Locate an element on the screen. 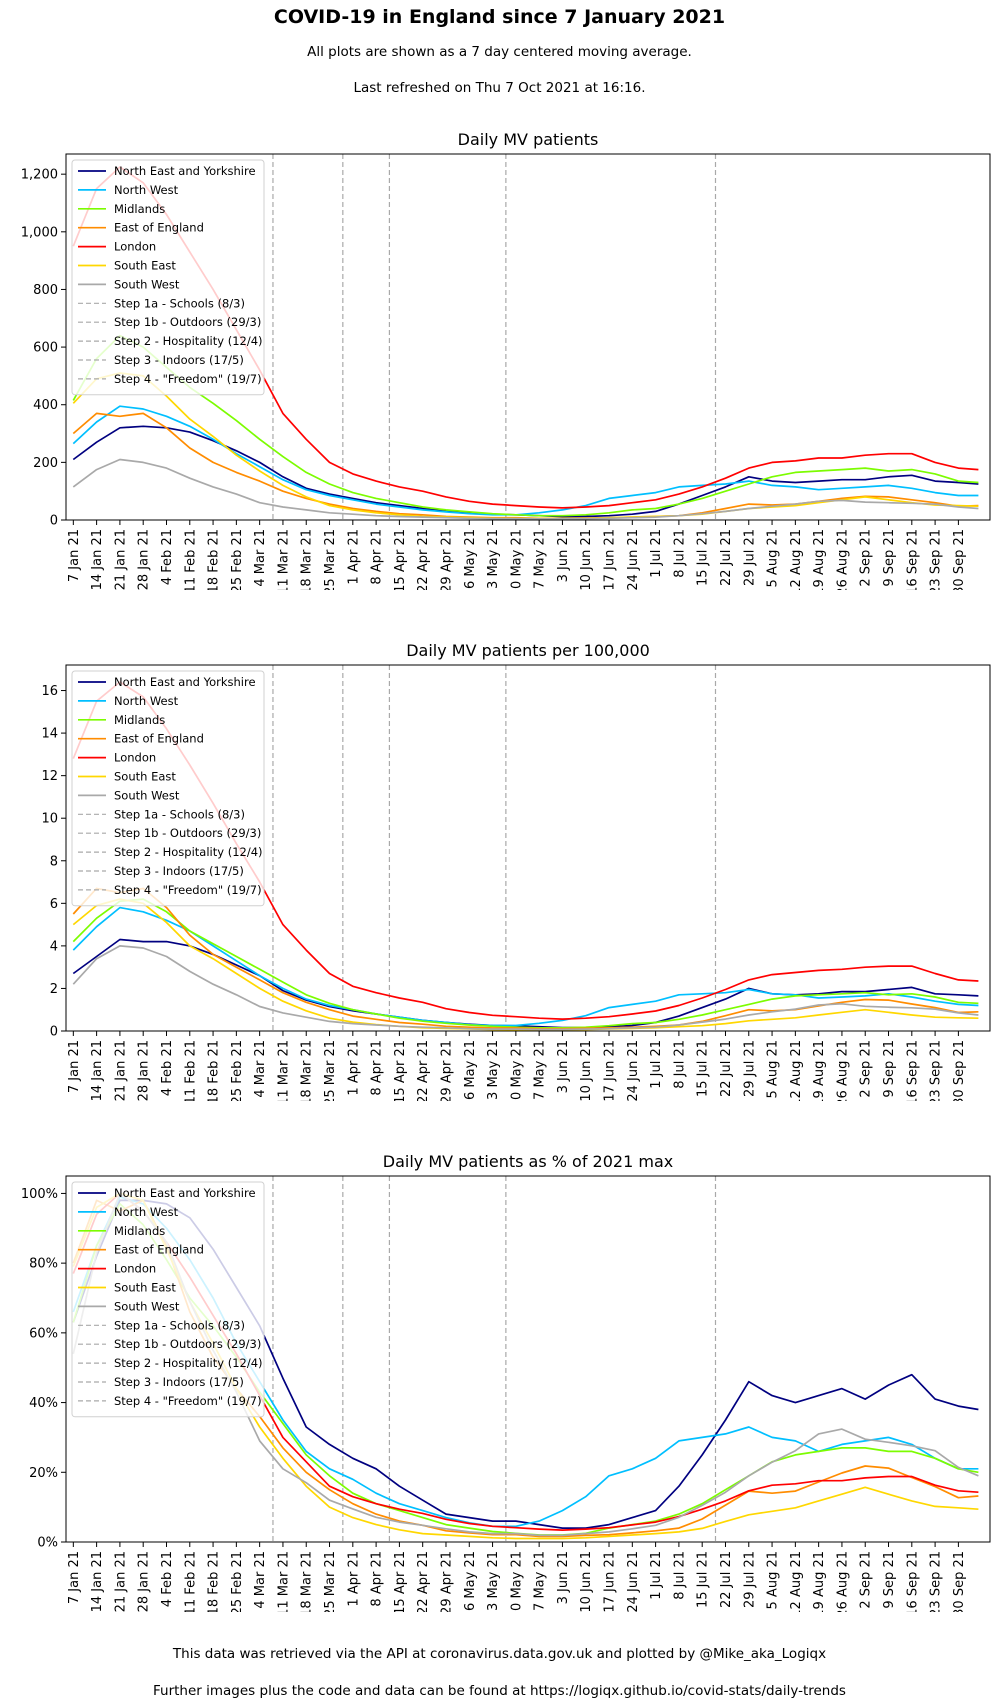  legend-entry: East of England is located at coordinates (159, 1250).